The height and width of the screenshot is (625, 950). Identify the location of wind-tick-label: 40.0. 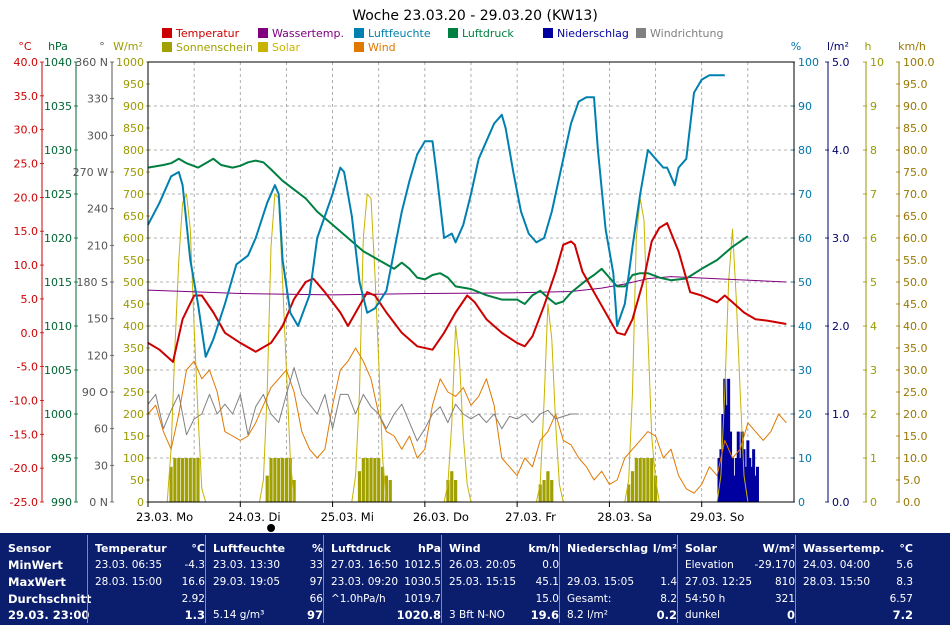
(915, 326).